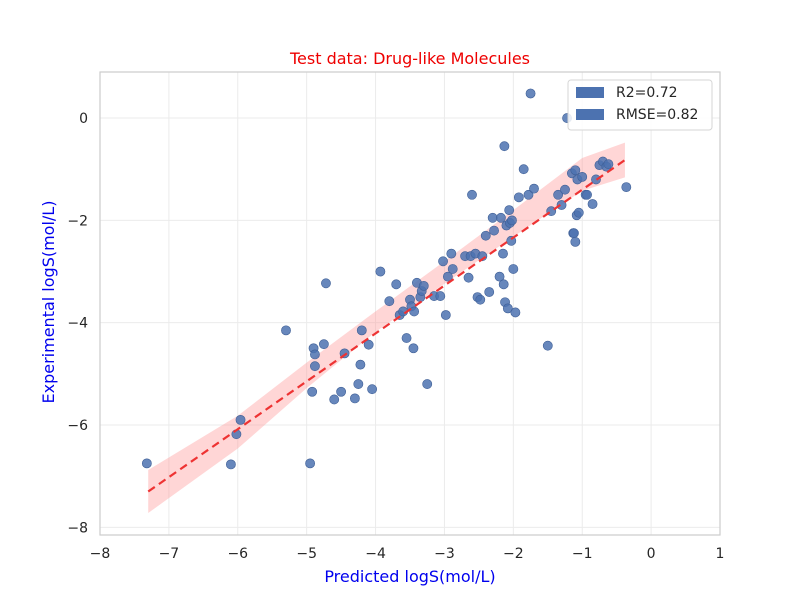 Image resolution: width=800 pixels, height=600 pixels. I want to click on x-tick-label: −2, so click(513, 554).